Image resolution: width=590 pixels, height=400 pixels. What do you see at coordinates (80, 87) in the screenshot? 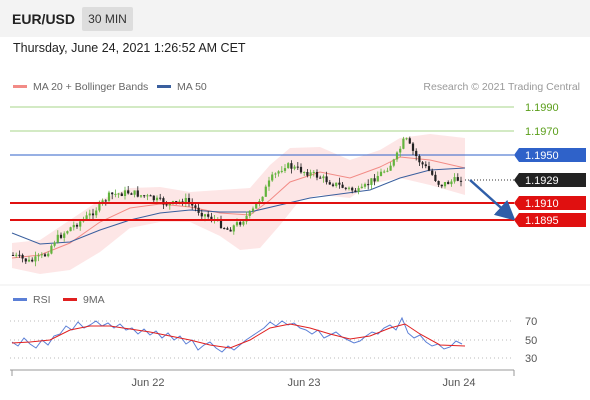
I see `legend-ma20-bollinger: MA 20 + Bollinger Bands` at bounding box center [80, 87].